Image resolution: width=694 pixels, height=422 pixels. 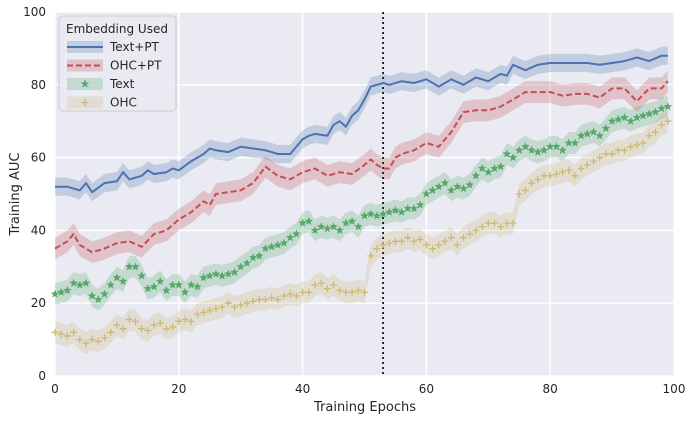 I want to click on legend-box, so click(x=117, y=63).